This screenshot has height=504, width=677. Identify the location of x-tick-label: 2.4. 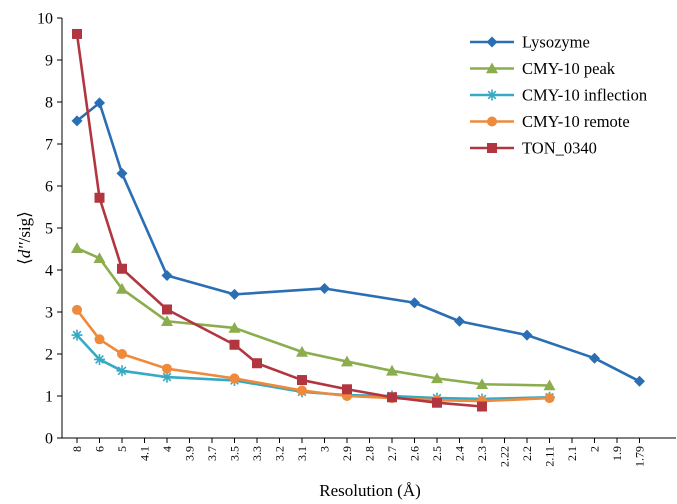
(460, 453).